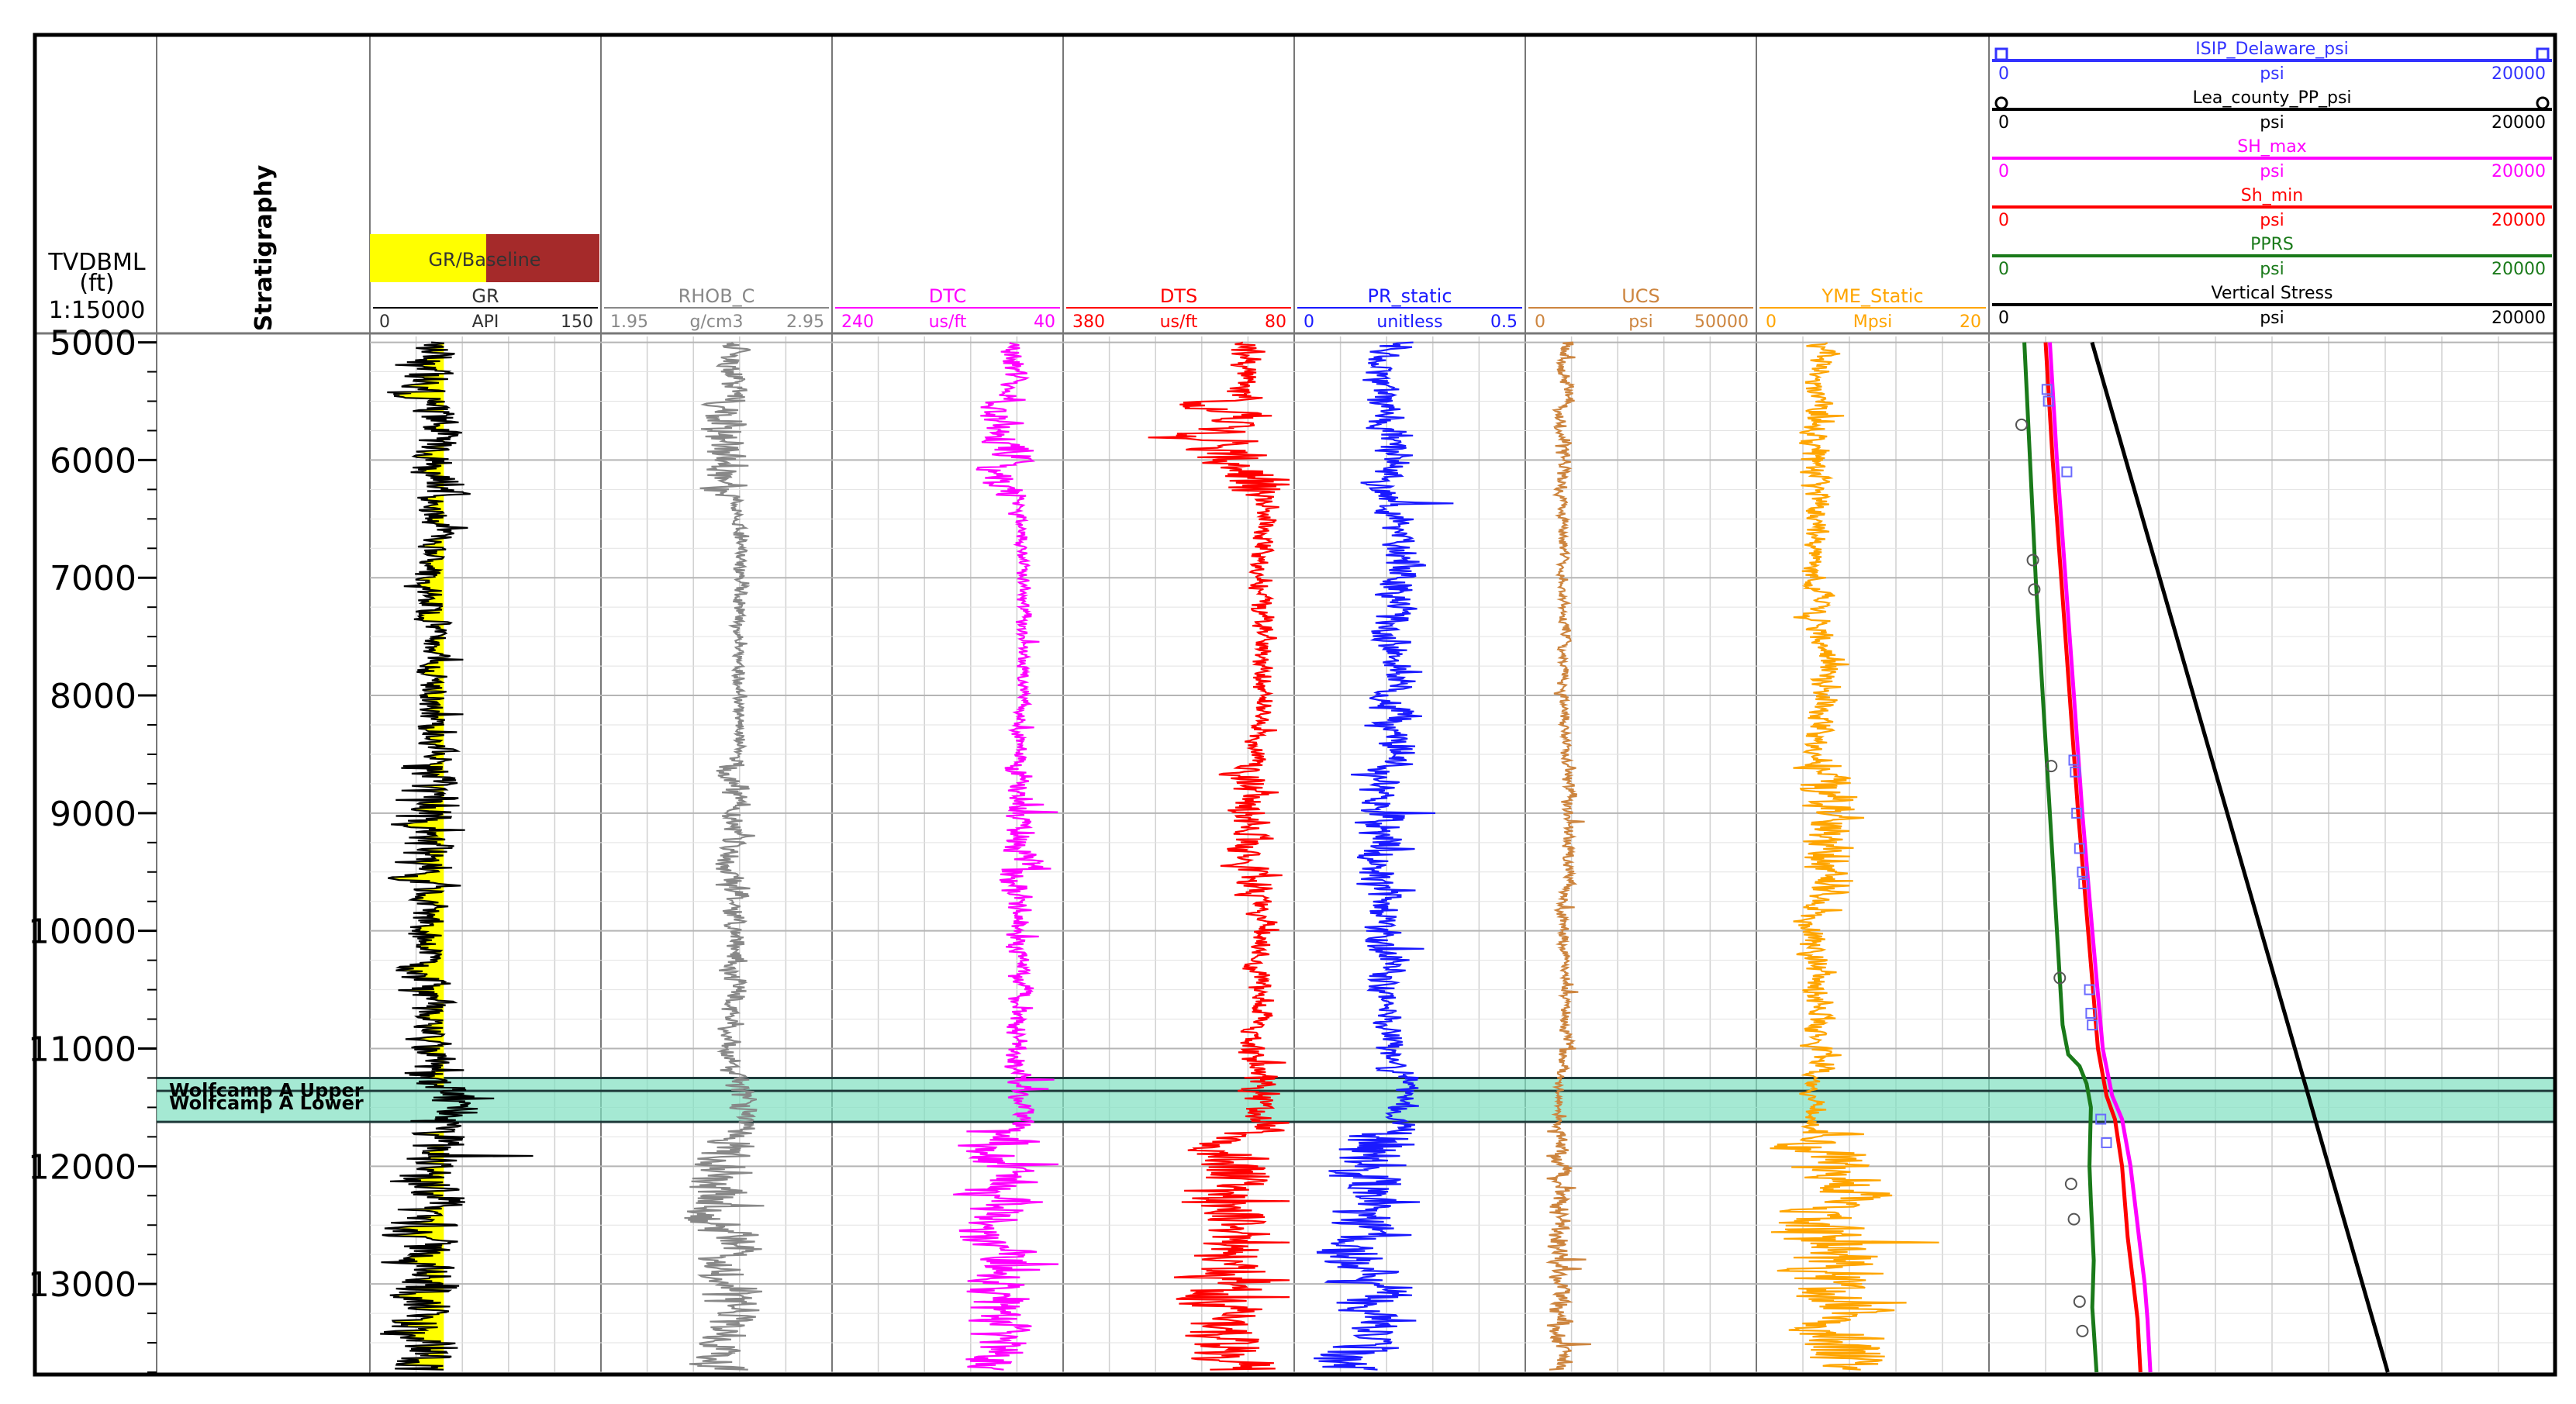  What do you see at coordinates (93, 814) in the screenshot?
I see `depth-tick-label: 9000` at bounding box center [93, 814].